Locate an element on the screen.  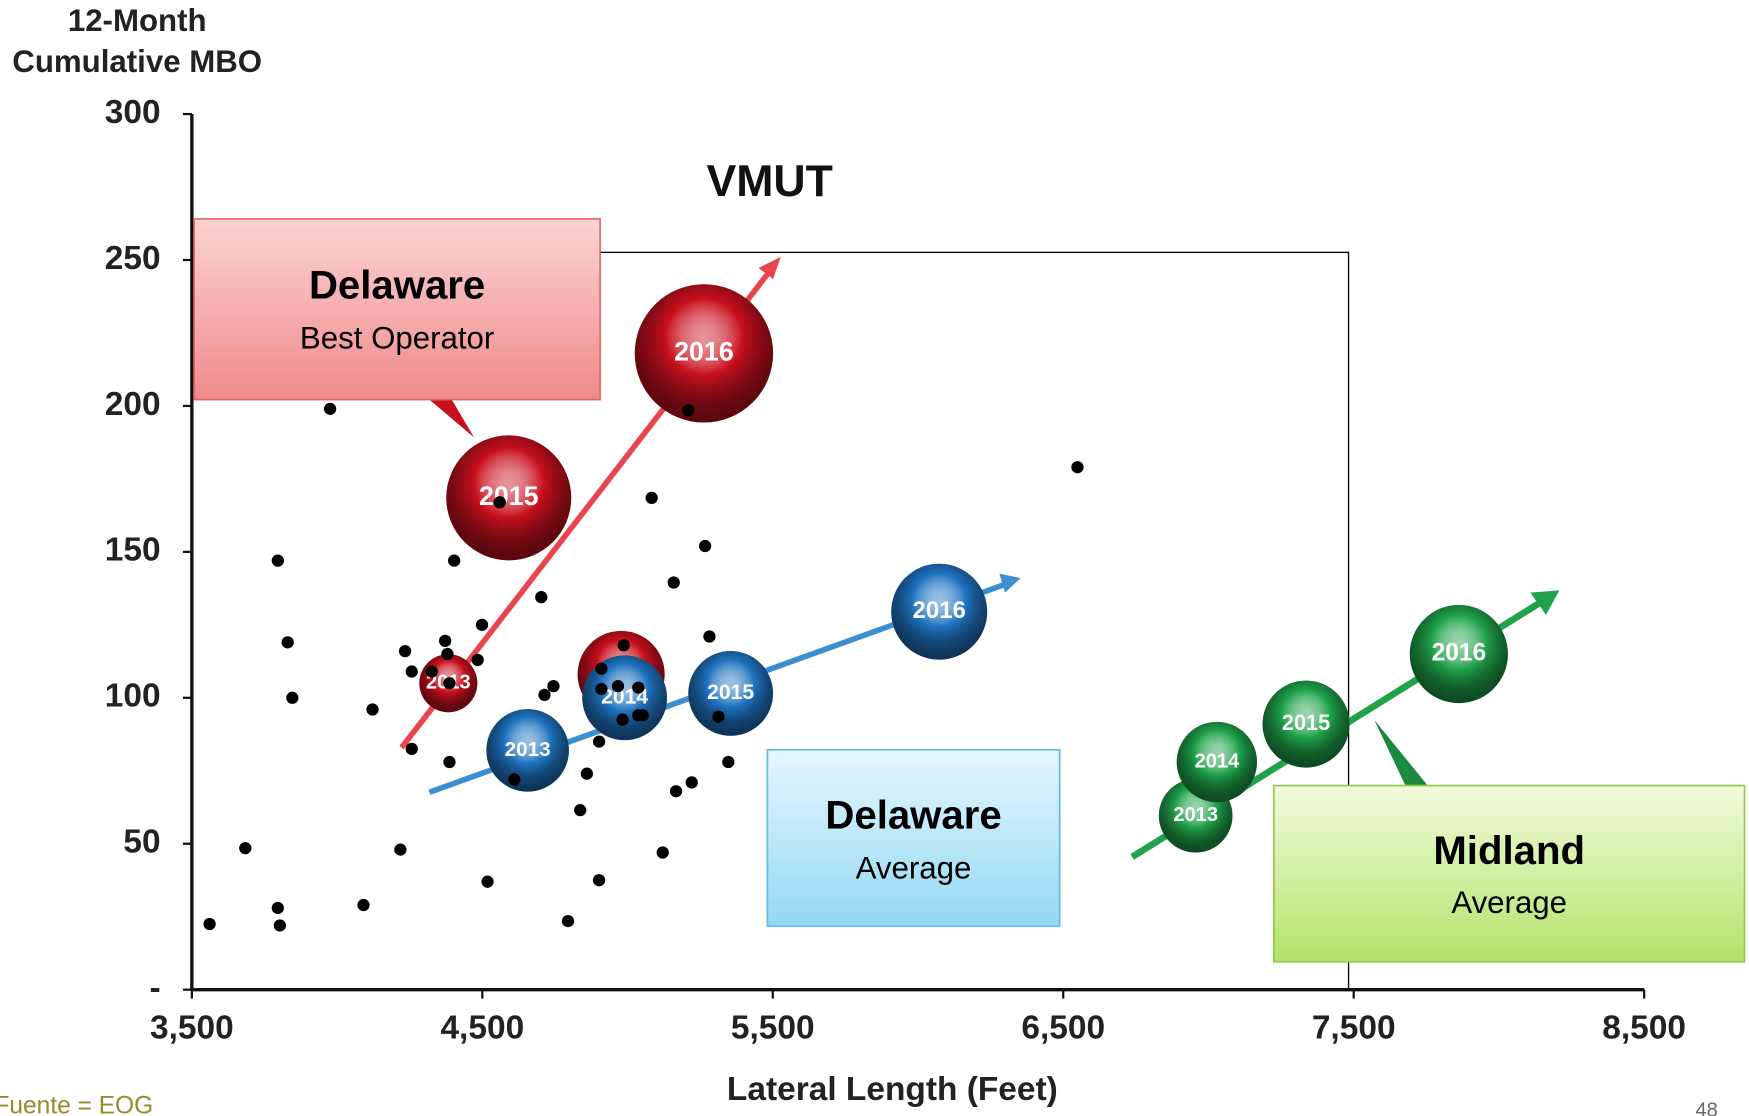
callout-subtitle: Best Operator is located at coordinates (397, 338).